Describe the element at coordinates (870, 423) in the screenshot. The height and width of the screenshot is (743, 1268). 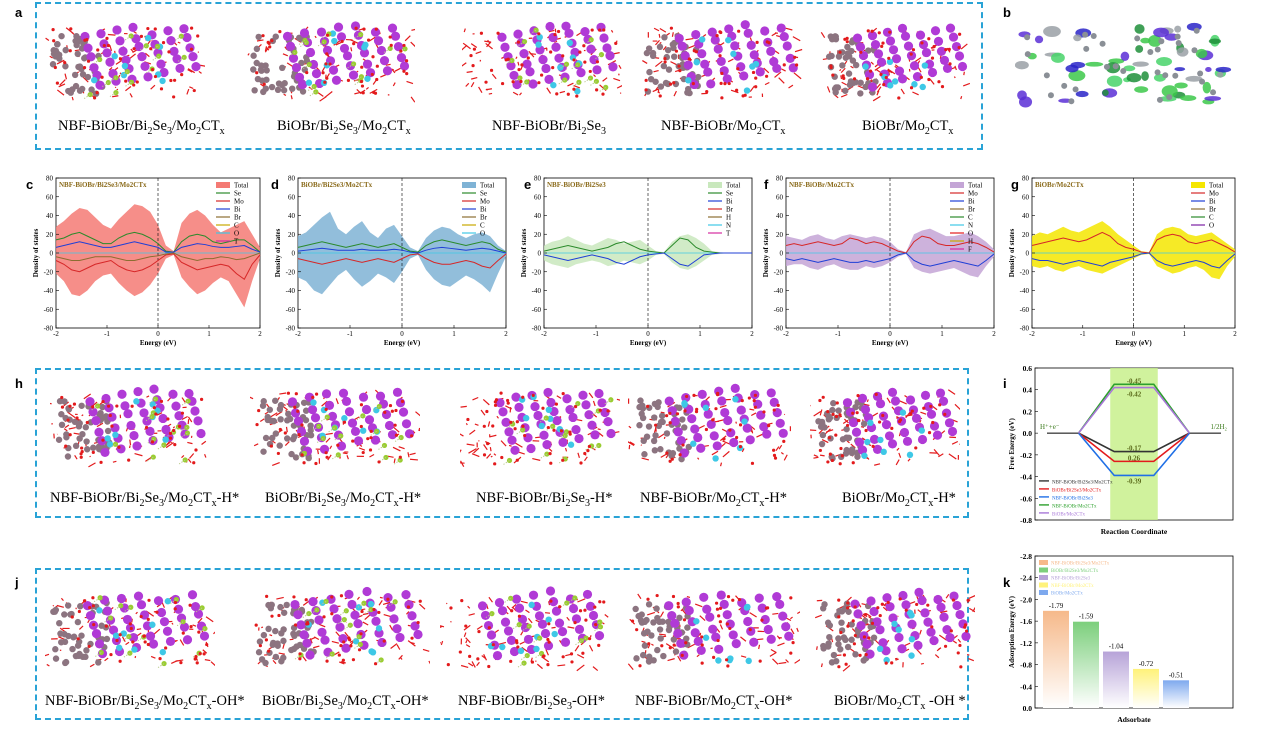
I see `br-atom` at that location.